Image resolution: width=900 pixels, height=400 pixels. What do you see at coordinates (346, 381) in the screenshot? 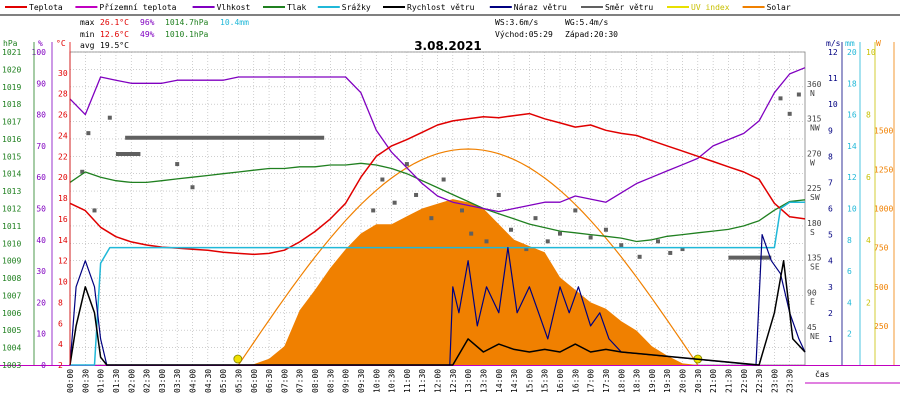
I see `x-tick-label: 09:00` at bounding box center [346, 381].